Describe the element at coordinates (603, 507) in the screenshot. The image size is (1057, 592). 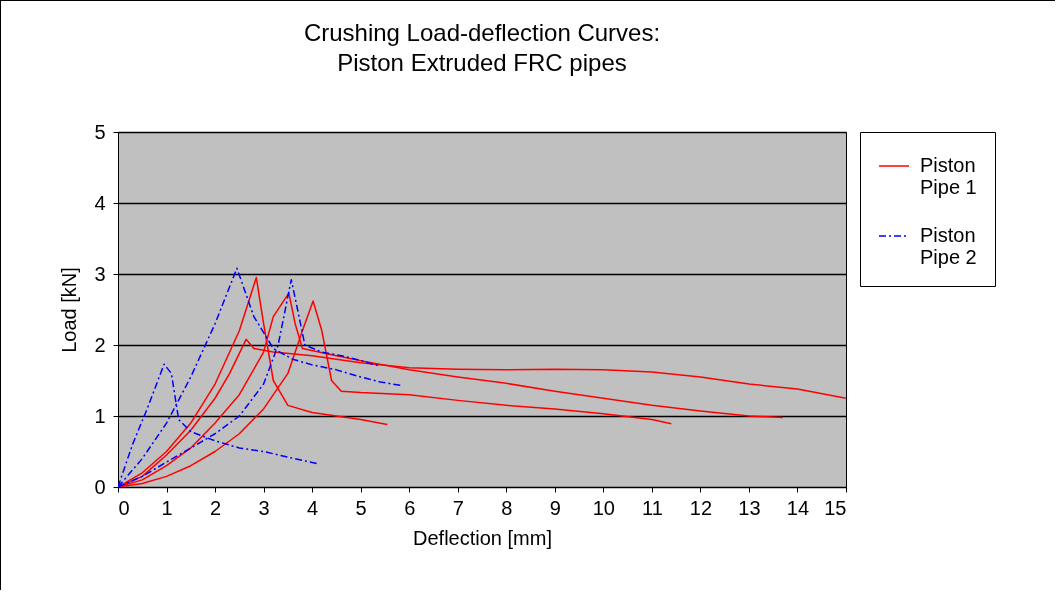
I see `x-tick-label: 10` at that location.